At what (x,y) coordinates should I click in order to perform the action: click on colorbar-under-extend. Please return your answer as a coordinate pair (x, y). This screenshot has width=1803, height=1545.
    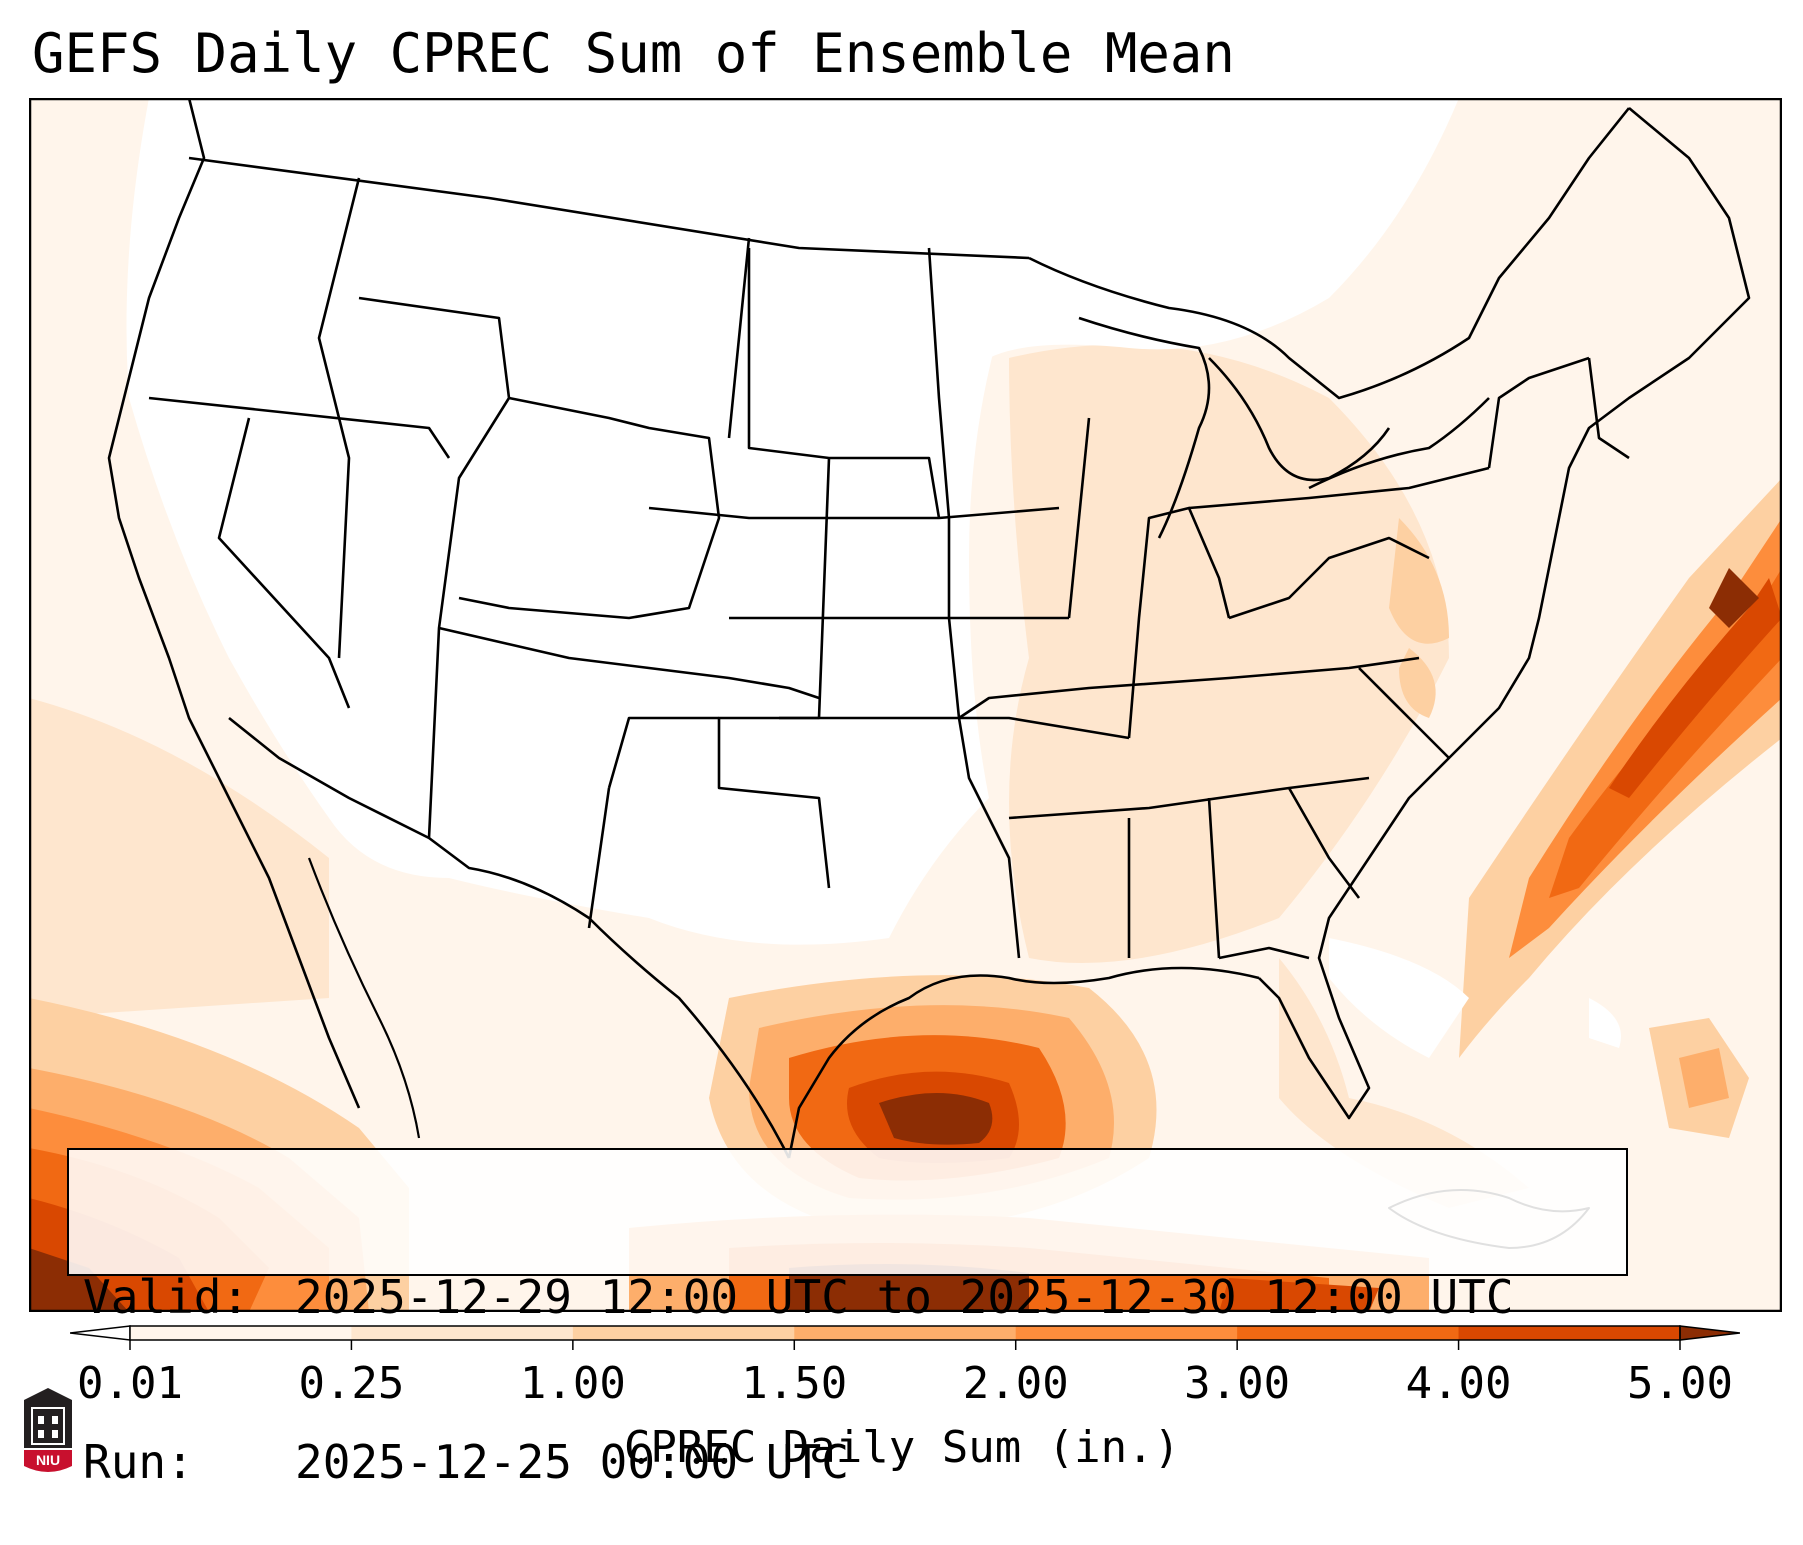
    Looking at the image, I should click on (100, 1333).